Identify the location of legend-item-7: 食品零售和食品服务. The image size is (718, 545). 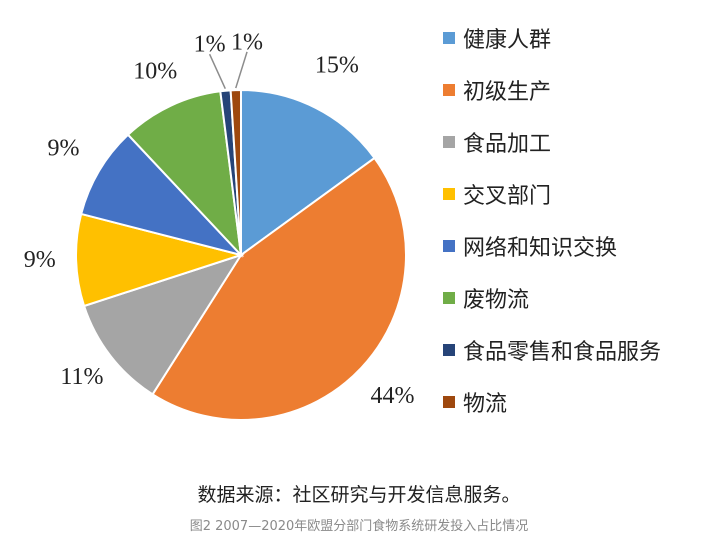
(552, 350).